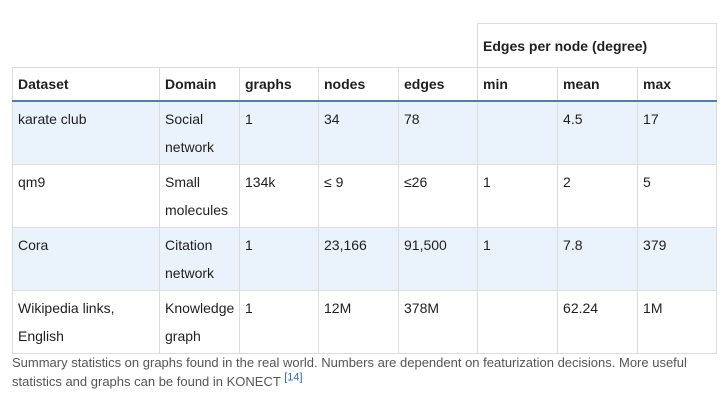 This screenshot has height=404, width=725. What do you see at coordinates (518, 84) in the screenshot?
I see `col-header-min: min` at bounding box center [518, 84].